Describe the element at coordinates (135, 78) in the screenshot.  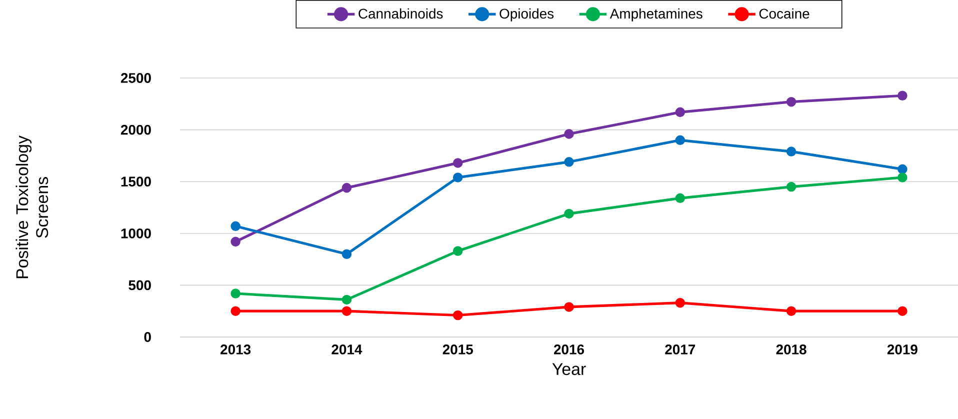
I see `y-tick-label: 2500` at that location.